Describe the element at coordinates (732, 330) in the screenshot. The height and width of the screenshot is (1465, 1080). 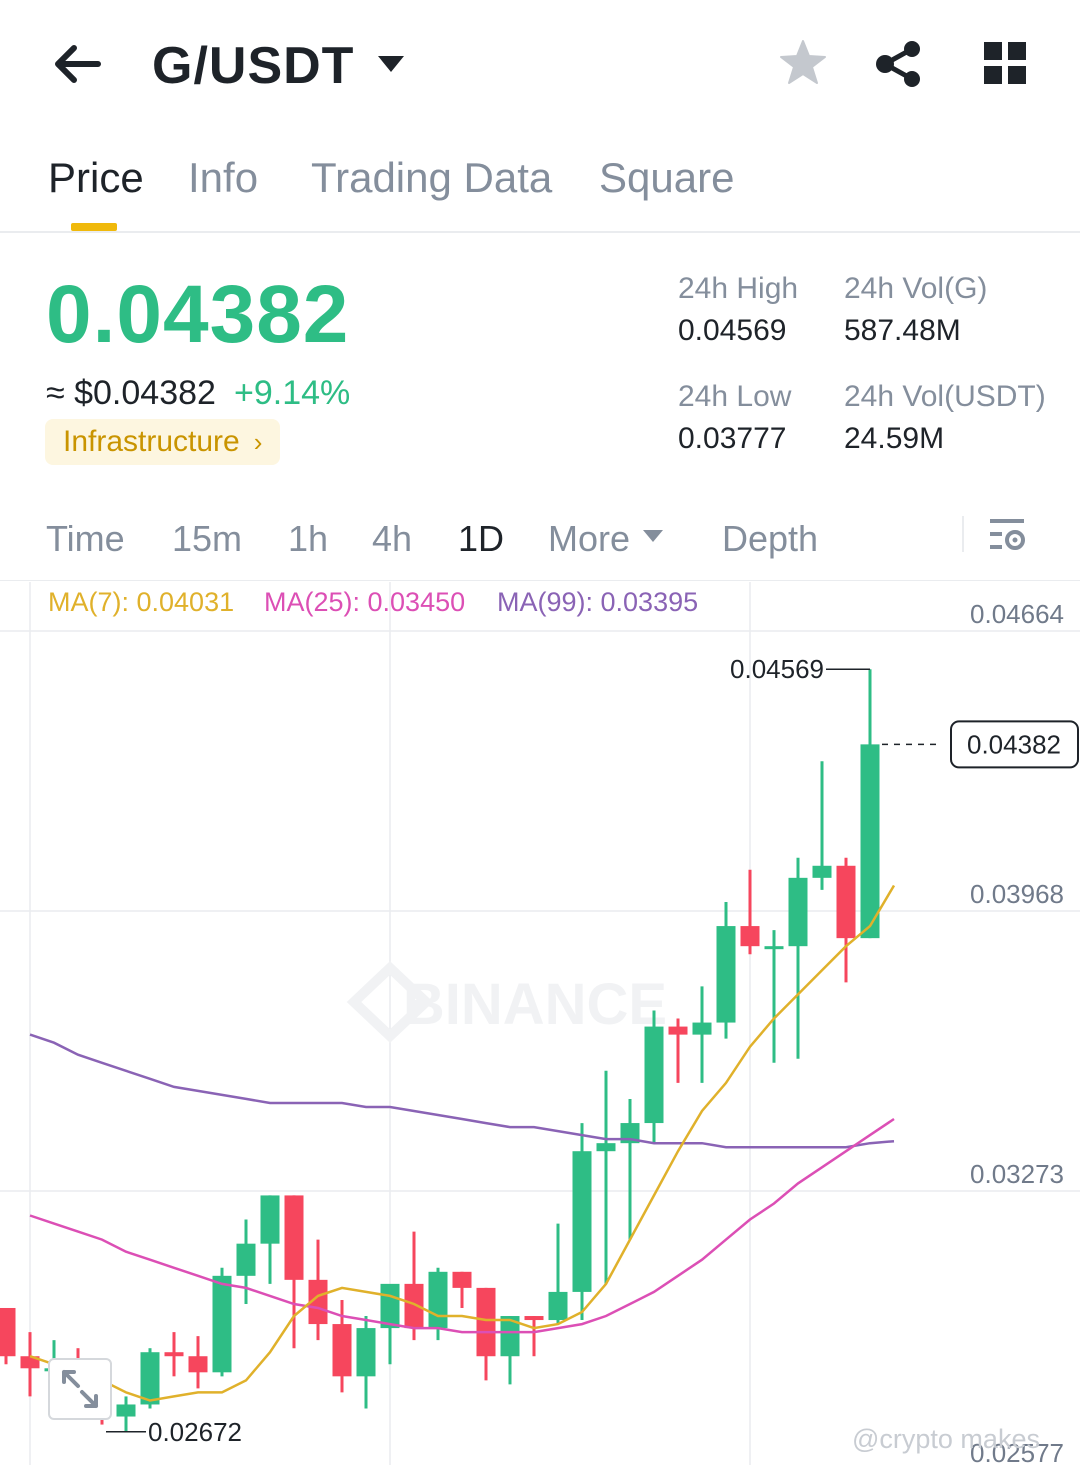
I see `high-value: 0.04569` at that location.